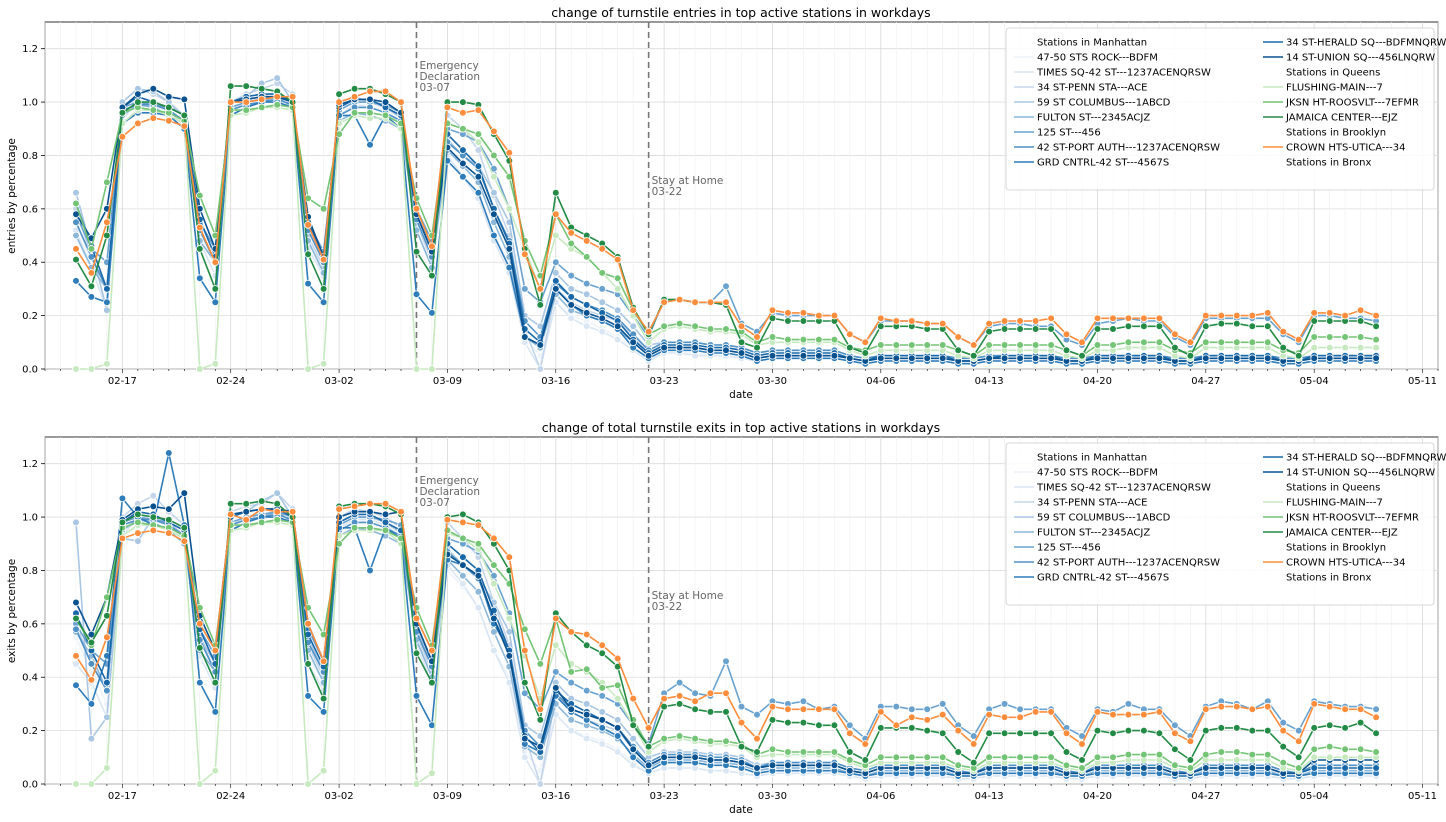 The image size is (1446, 822). I want to click on x-tick-label: 03-02, so click(339, 796).